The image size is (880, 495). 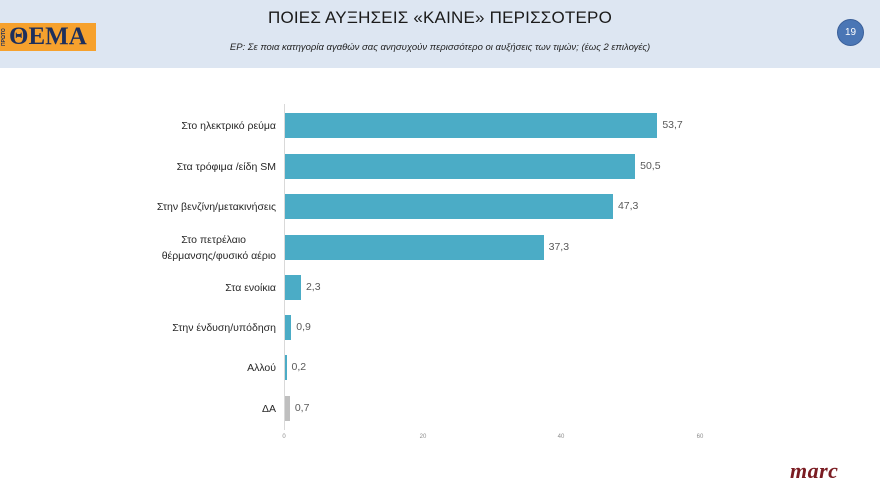 I want to click on category-label: Στα τρόφιμα /είδη SM, so click(x=226, y=166).